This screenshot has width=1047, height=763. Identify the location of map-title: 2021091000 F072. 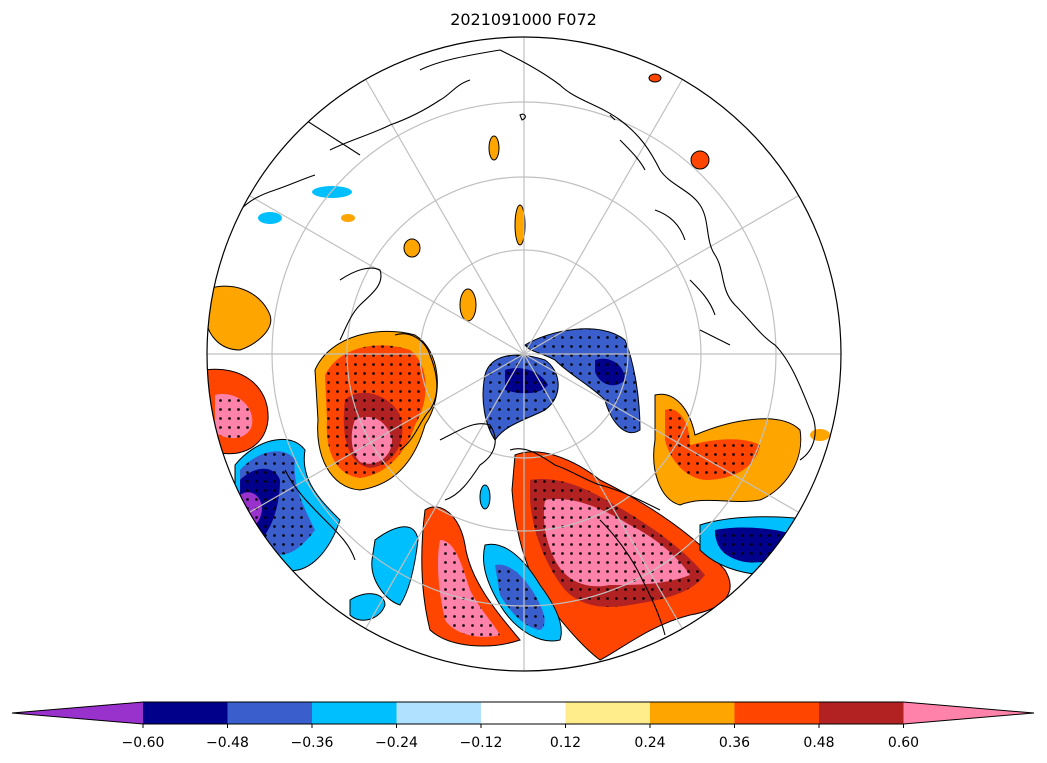
(523, 19).